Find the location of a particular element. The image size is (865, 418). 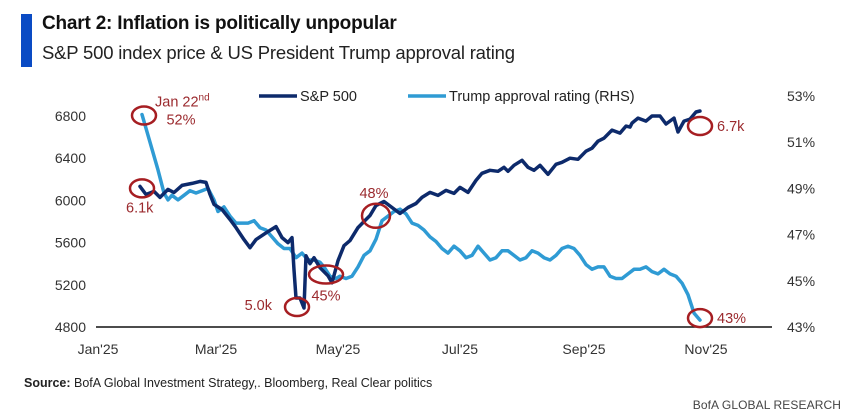

x-tick-label: Mar'25 is located at coordinates (216, 349).